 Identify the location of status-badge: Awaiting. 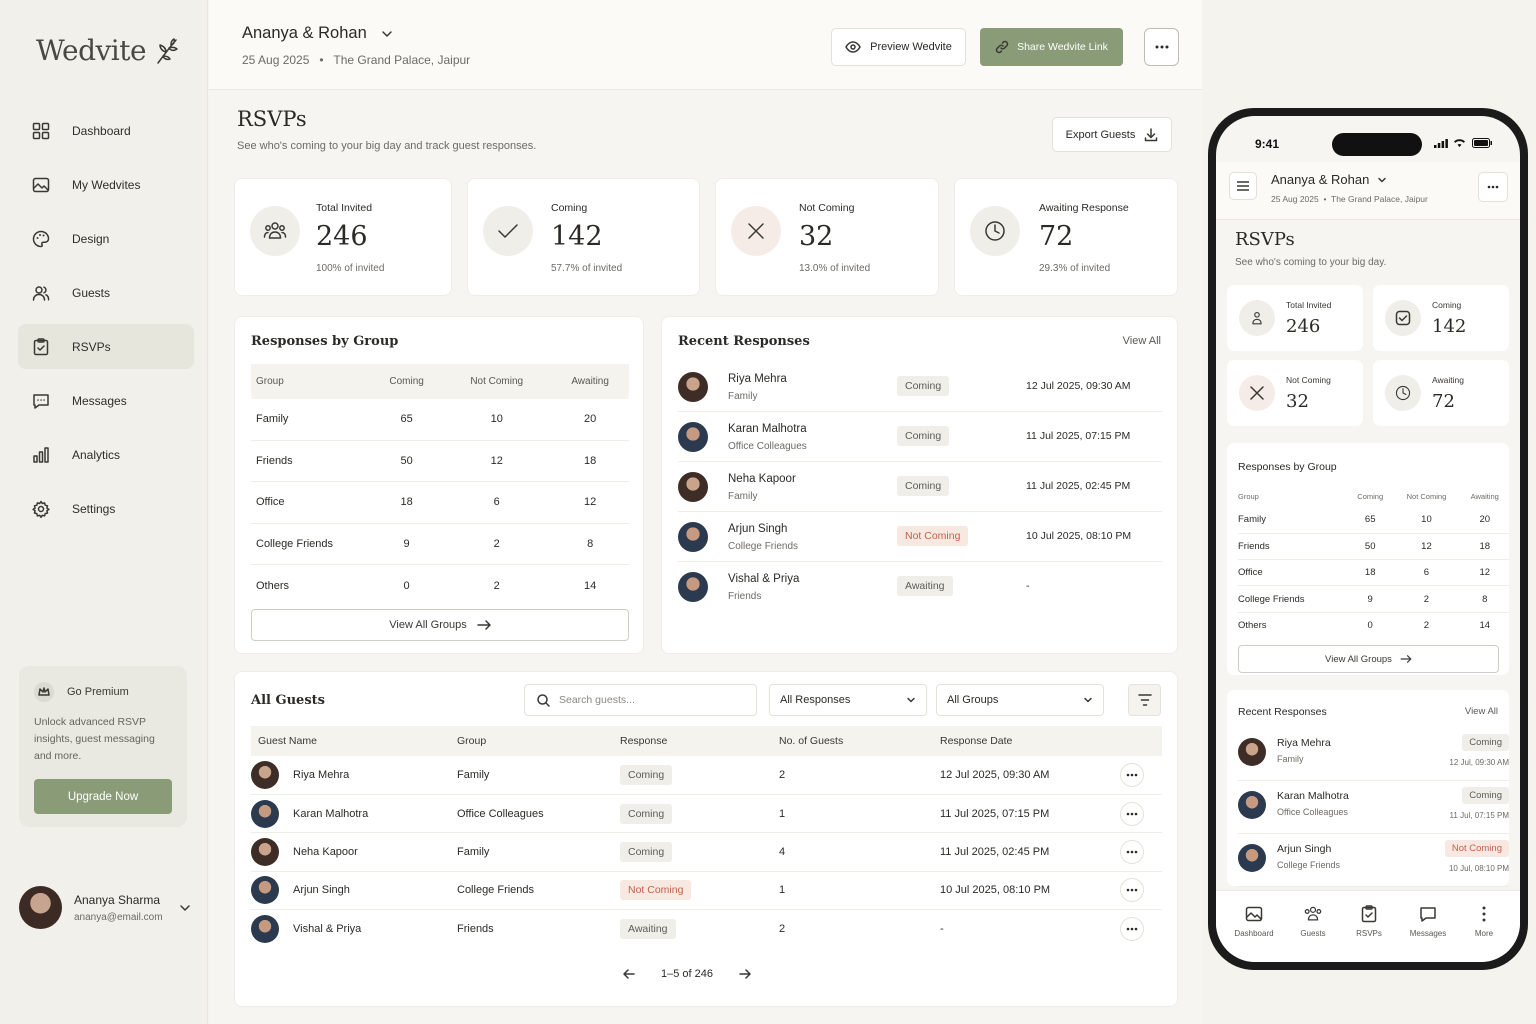
(648, 929).